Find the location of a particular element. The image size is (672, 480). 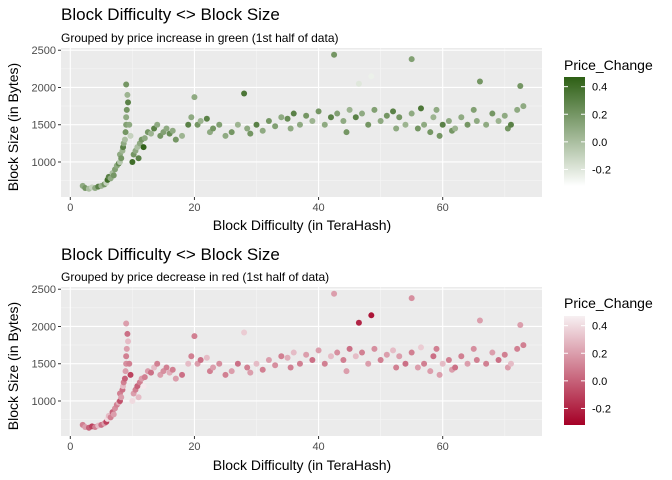

y-tick-label: 2000 is located at coordinates (44, 327).